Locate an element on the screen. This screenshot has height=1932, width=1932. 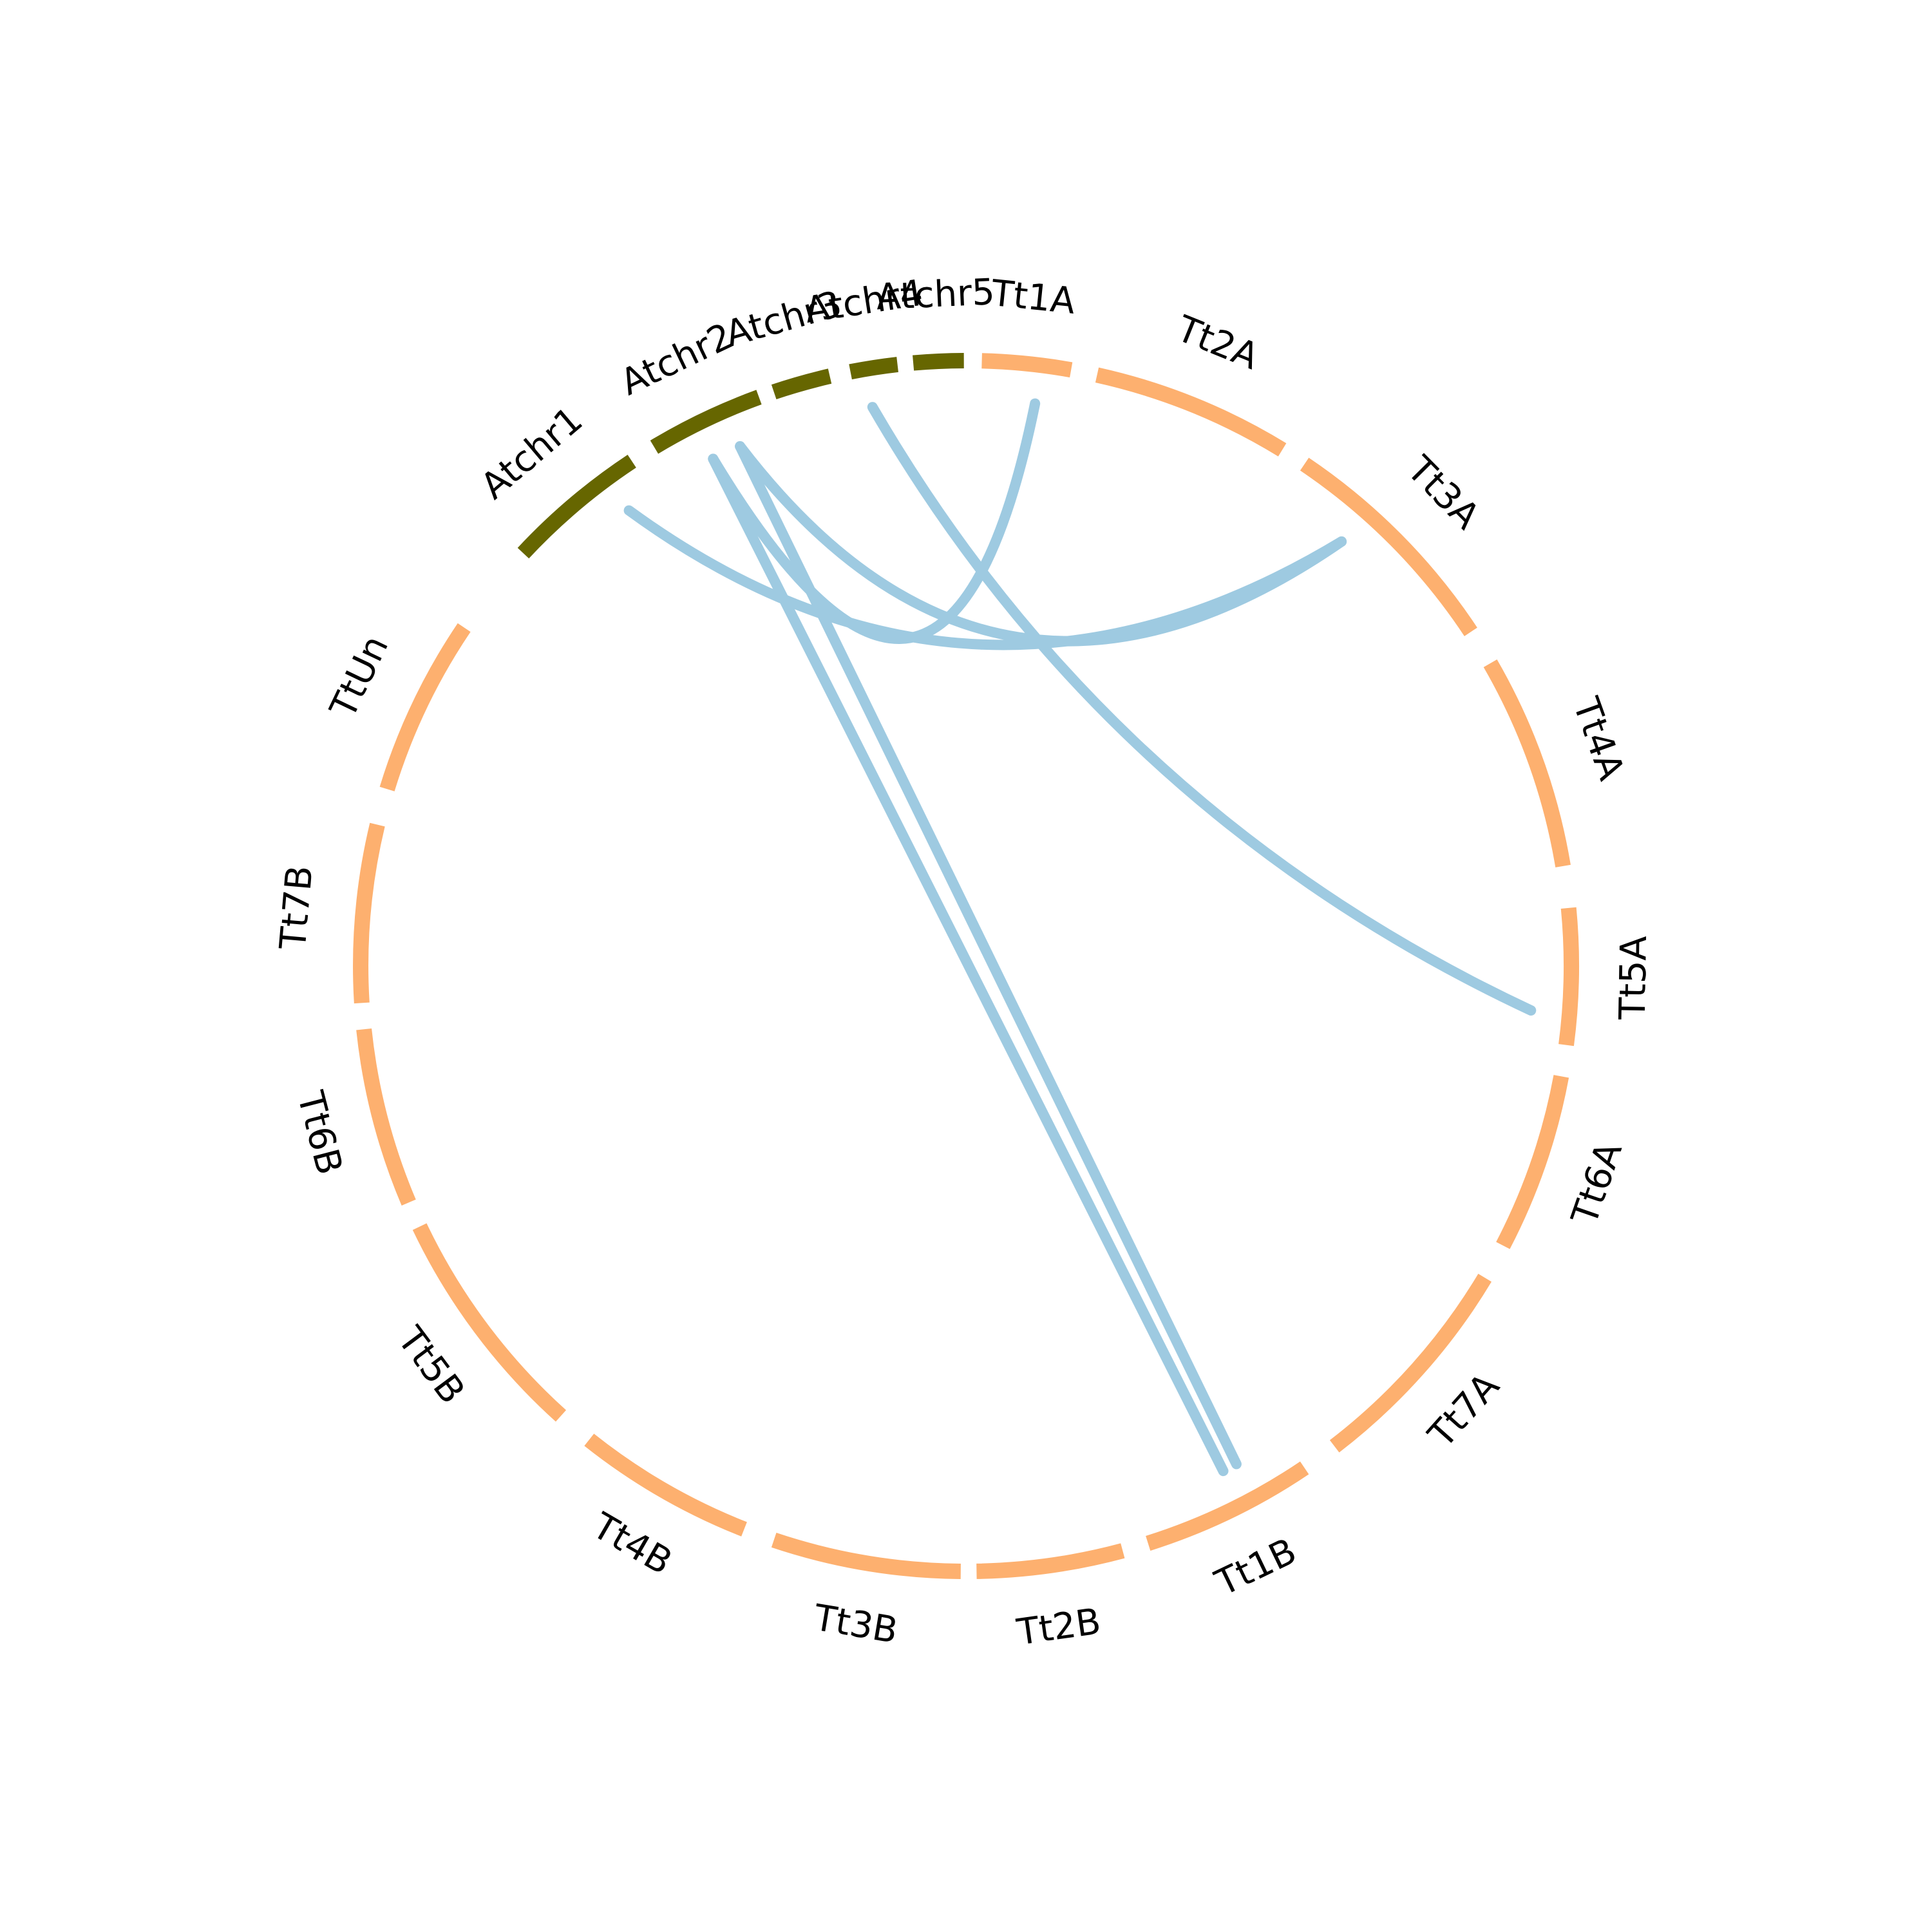
segment-atchr4 is located at coordinates (874, 368).